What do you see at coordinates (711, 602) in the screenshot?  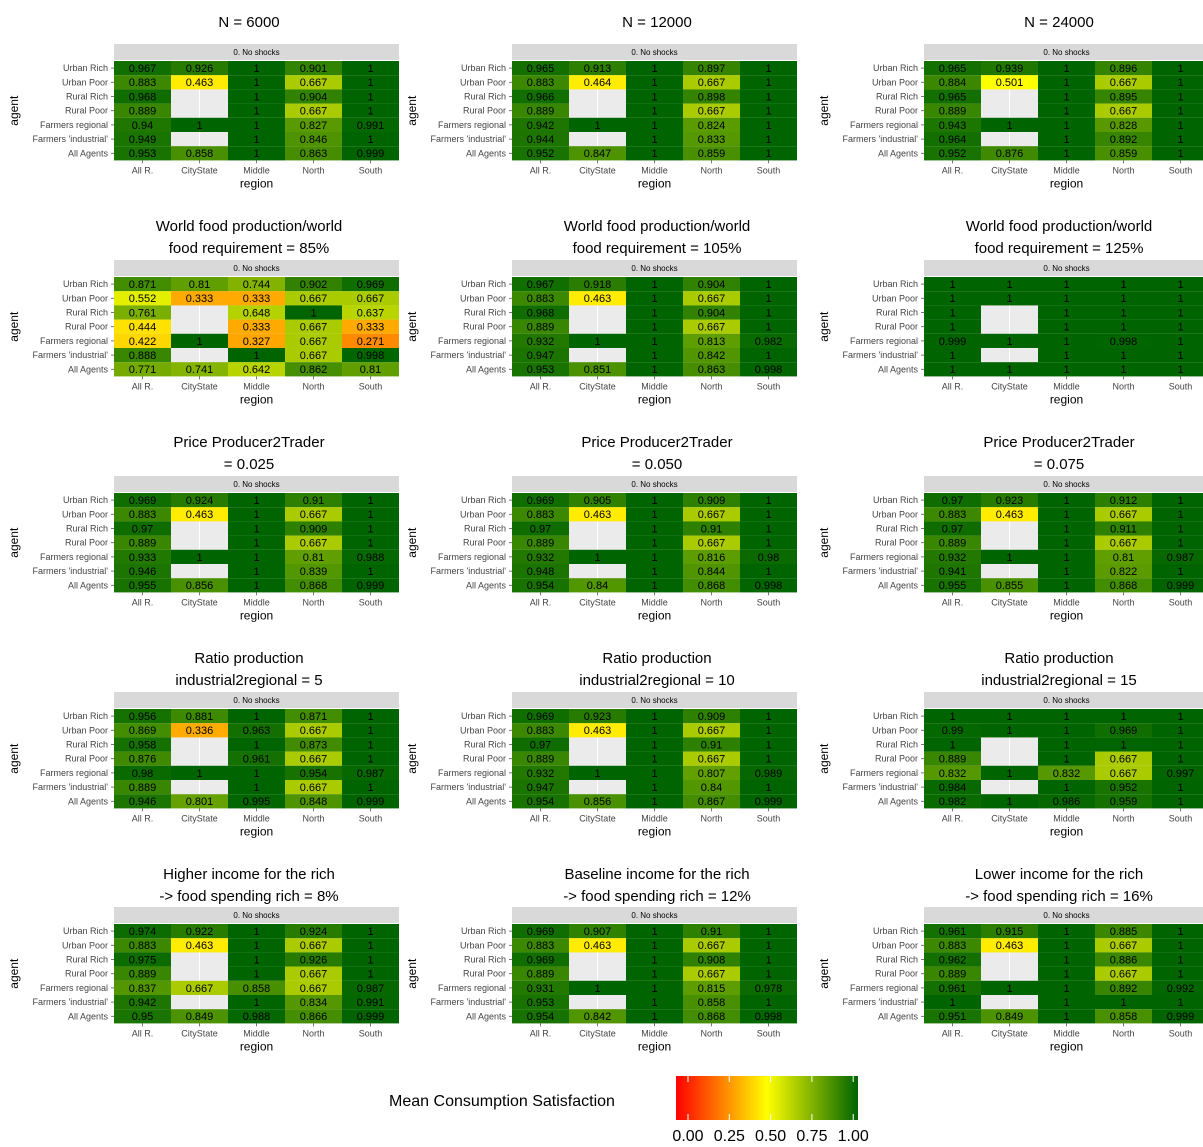 I see `x-tick-label: North` at bounding box center [711, 602].